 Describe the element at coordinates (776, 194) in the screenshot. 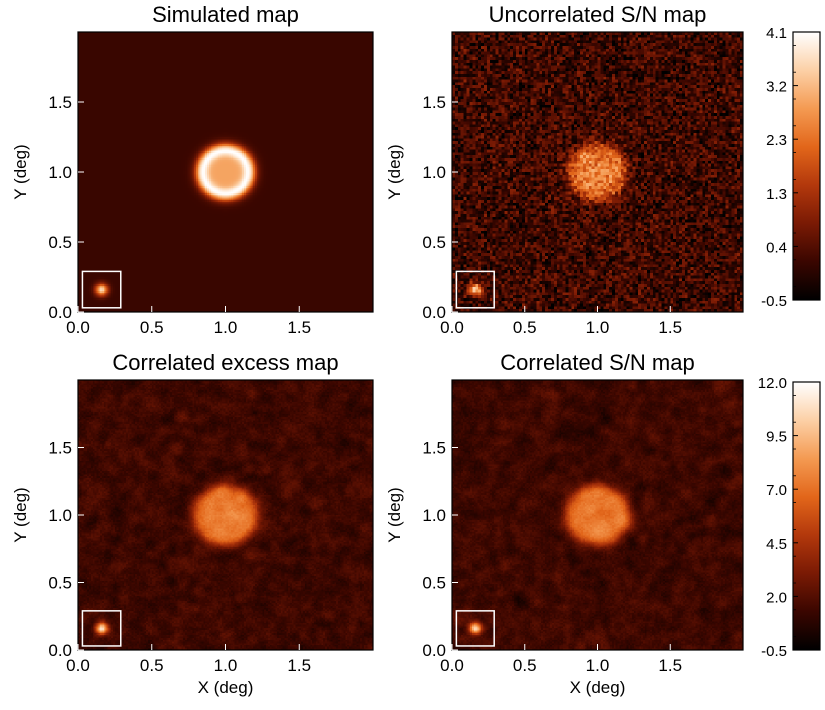

I see `colorbar-tick-label: 1.3` at that location.